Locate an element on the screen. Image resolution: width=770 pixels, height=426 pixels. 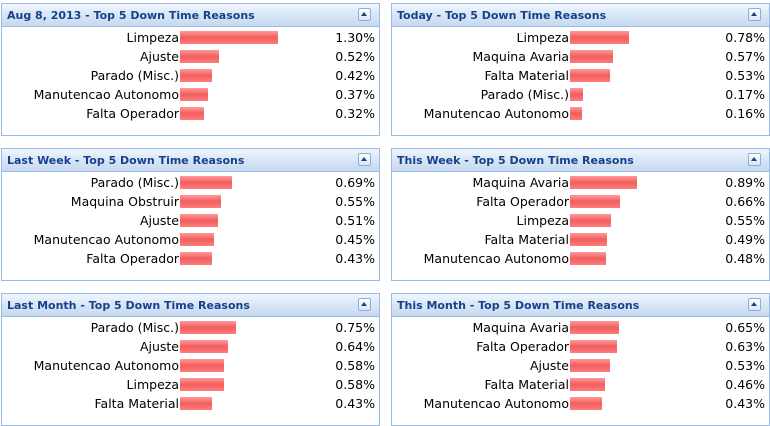
reason-value: 0.78% is located at coordinates (745, 37).